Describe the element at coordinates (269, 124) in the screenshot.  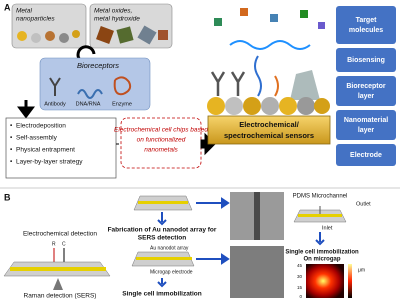
I see `sensor-text: Electrochemical/` at that location.